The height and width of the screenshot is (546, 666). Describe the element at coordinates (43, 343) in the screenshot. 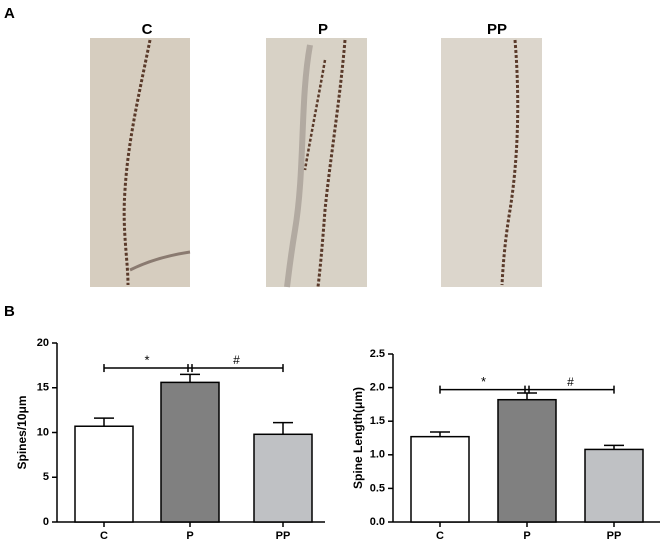

I see `y-tick-label: 20` at that location.